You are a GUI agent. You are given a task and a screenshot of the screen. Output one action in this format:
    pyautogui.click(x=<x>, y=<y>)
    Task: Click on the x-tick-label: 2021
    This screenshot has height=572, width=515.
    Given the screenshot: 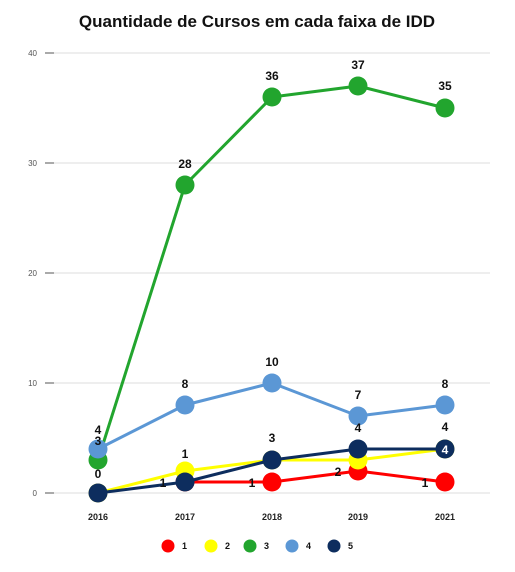 What is the action you would take?
    pyautogui.click(x=445, y=517)
    